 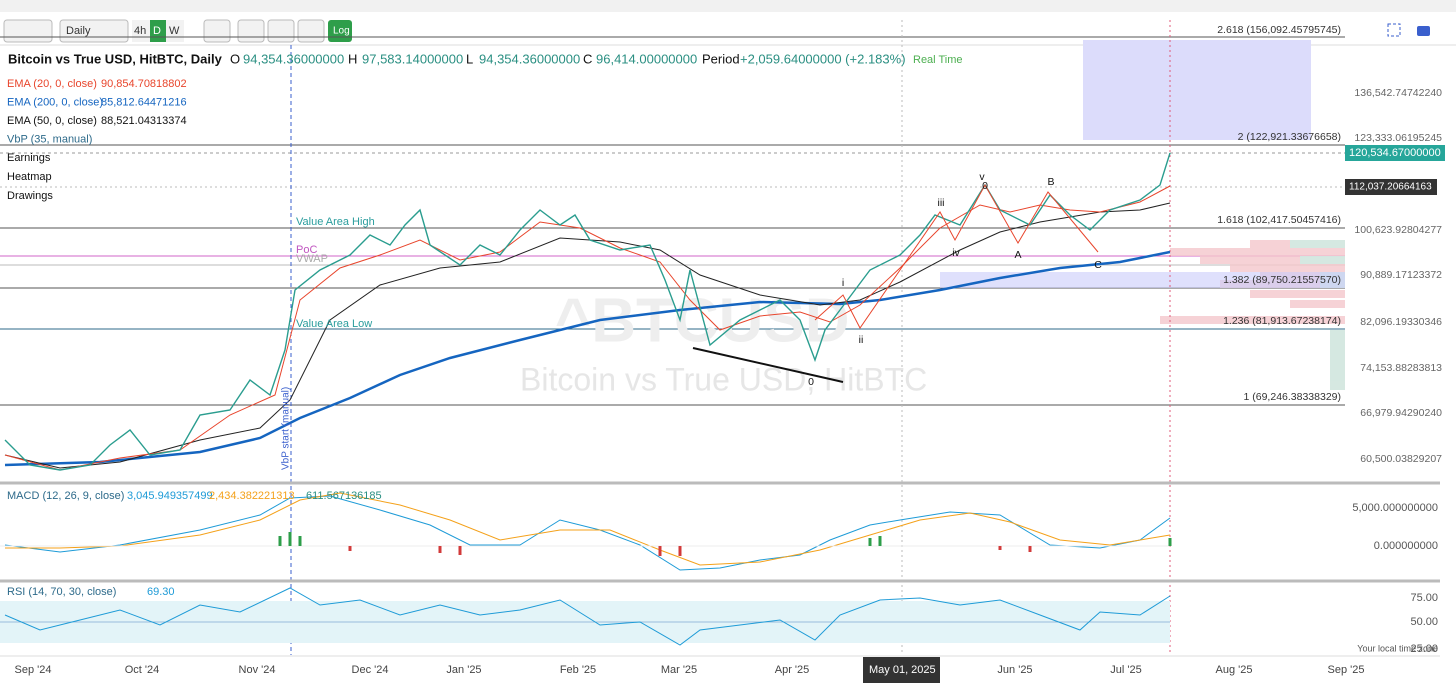 What do you see at coordinates (65, 496) in the screenshot?
I see `macd-label: MACD (12, 26, 9, close)` at bounding box center [65, 496].